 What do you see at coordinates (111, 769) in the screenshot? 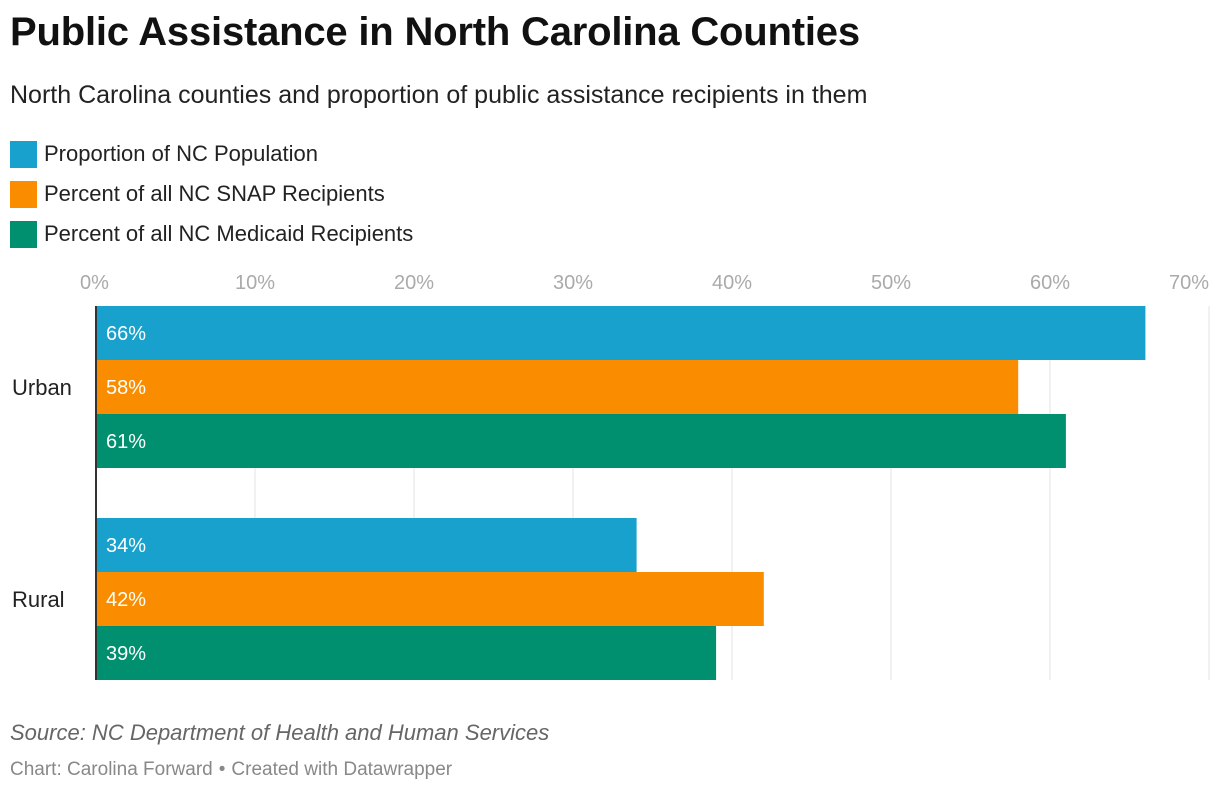
I see `chart-credit: Chart: Carolina Forward` at bounding box center [111, 769].